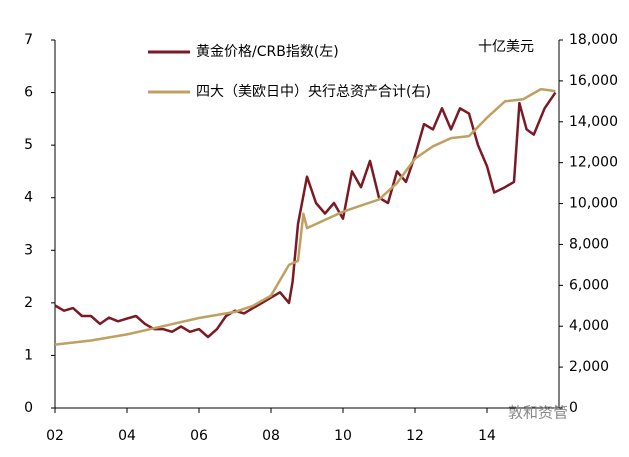 This screenshot has width=629, height=457. Describe the element at coordinates (589, 367) in the screenshot. I see `y2-tick-label: 2,000` at that location.